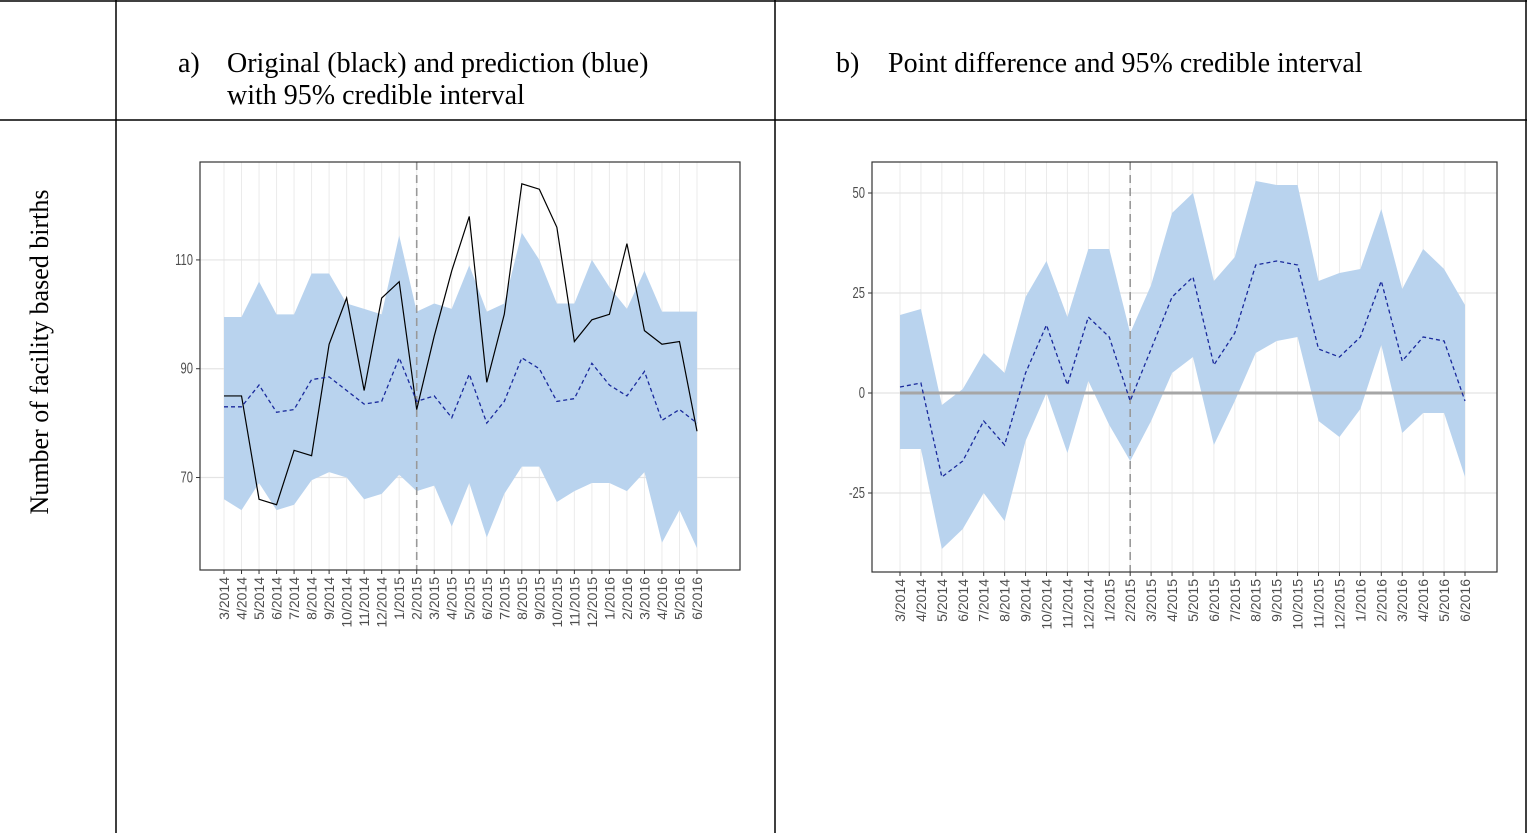  I want to click on panel-title: Original (black) and prediction (blue), so click(437, 63).